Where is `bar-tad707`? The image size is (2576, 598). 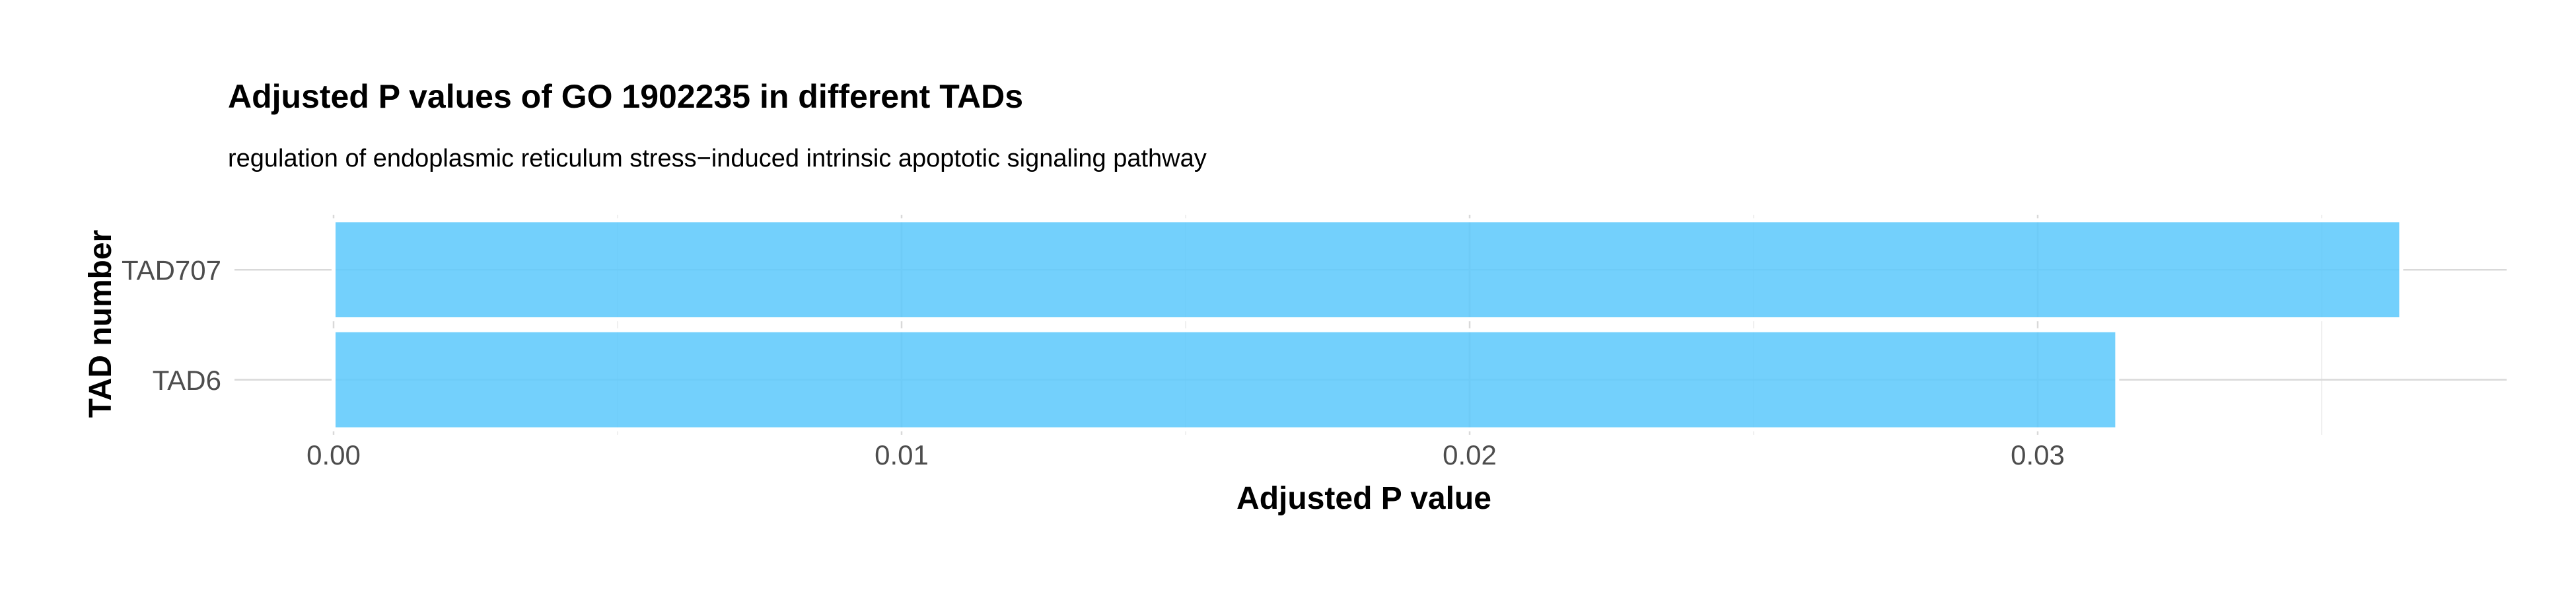
bar-tad707 is located at coordinates (1368, 270).